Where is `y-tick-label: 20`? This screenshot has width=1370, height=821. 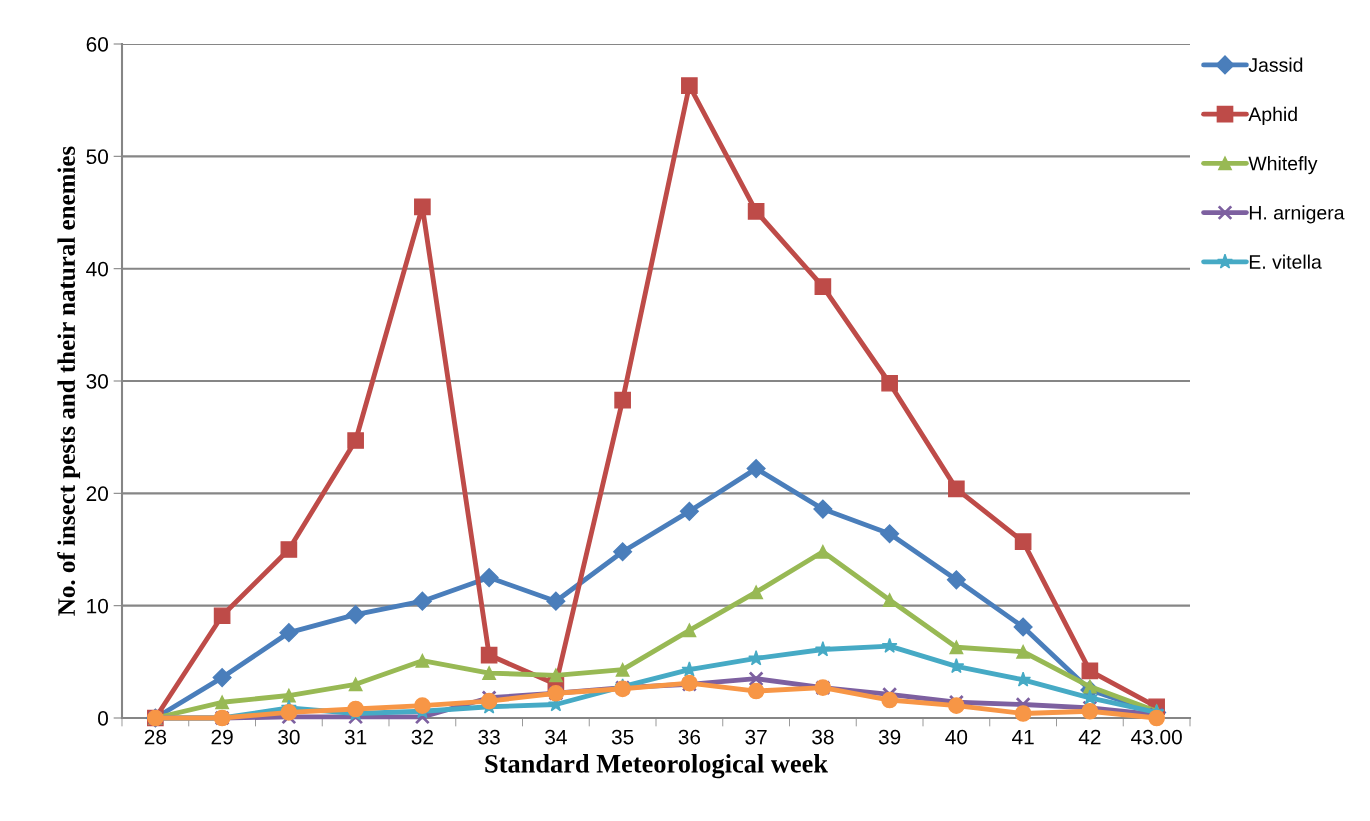 y-tick-label: 20 is located at coordinates (97, 494).